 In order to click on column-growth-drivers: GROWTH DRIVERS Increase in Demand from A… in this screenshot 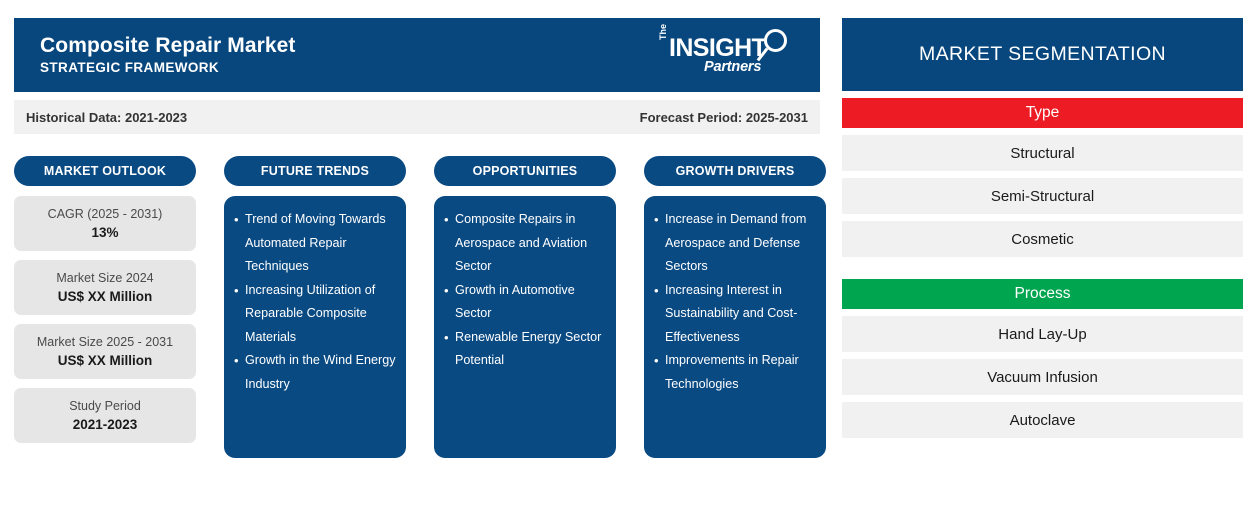, I will do `click(735, 308)`.